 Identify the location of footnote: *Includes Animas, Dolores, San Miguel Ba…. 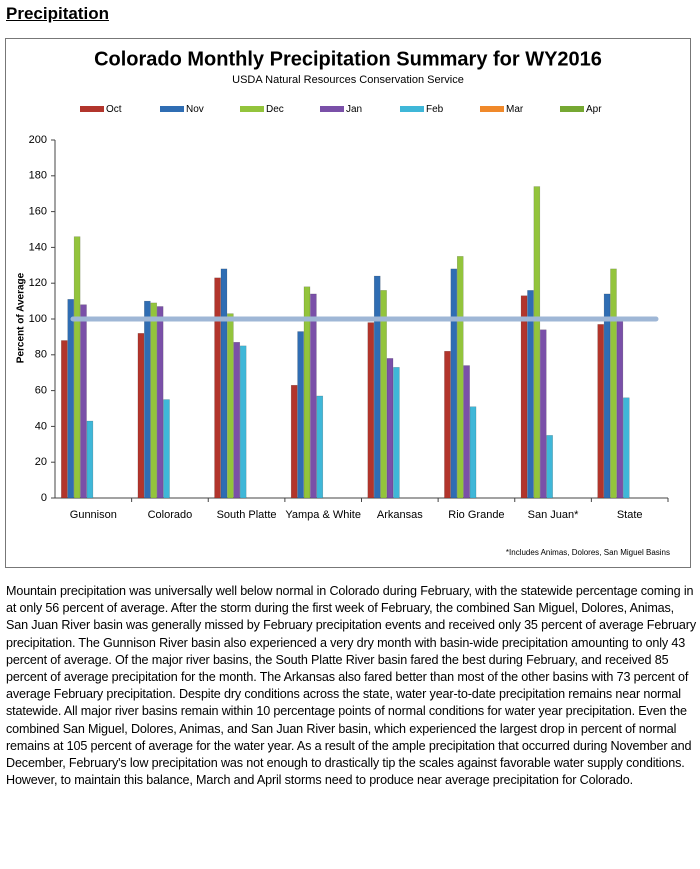
(588, 552).